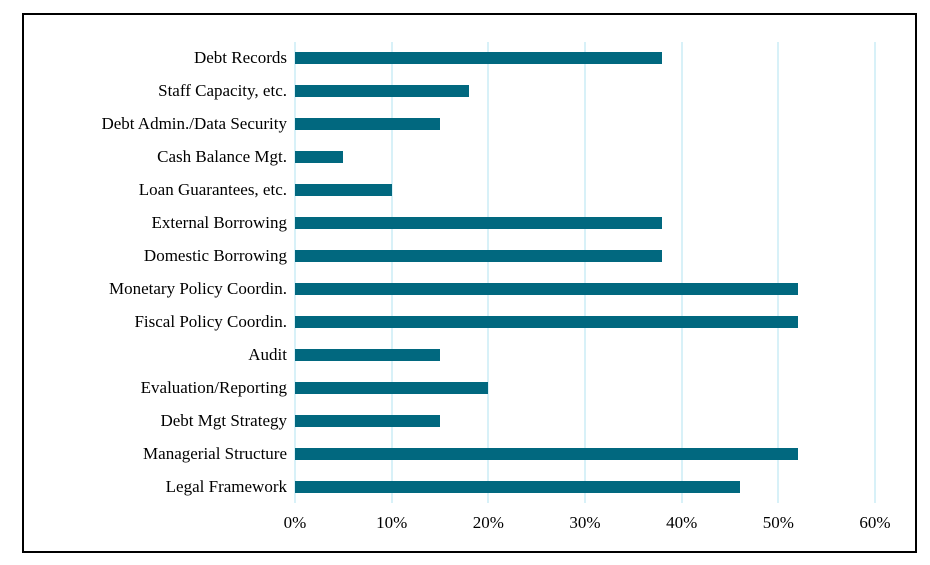  I want to click on x-tick-label: 0%, so click(295, 522).